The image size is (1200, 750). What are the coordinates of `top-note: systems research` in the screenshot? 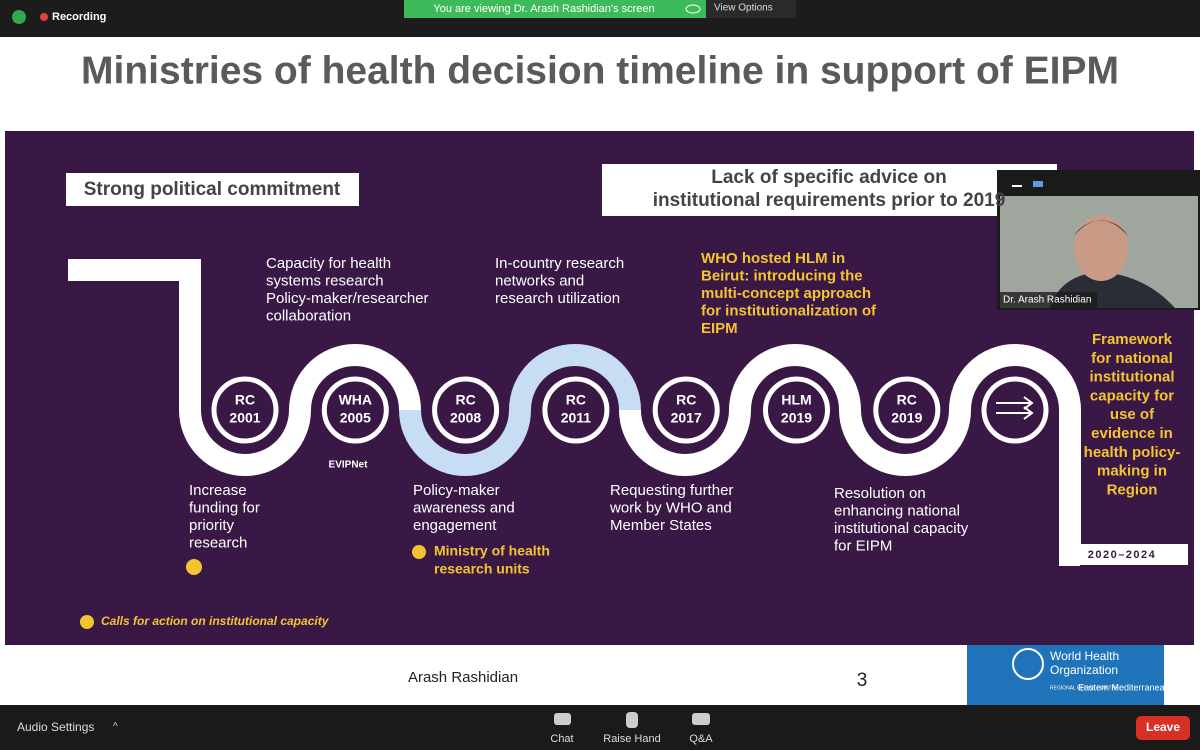 It's located at (325, 280).